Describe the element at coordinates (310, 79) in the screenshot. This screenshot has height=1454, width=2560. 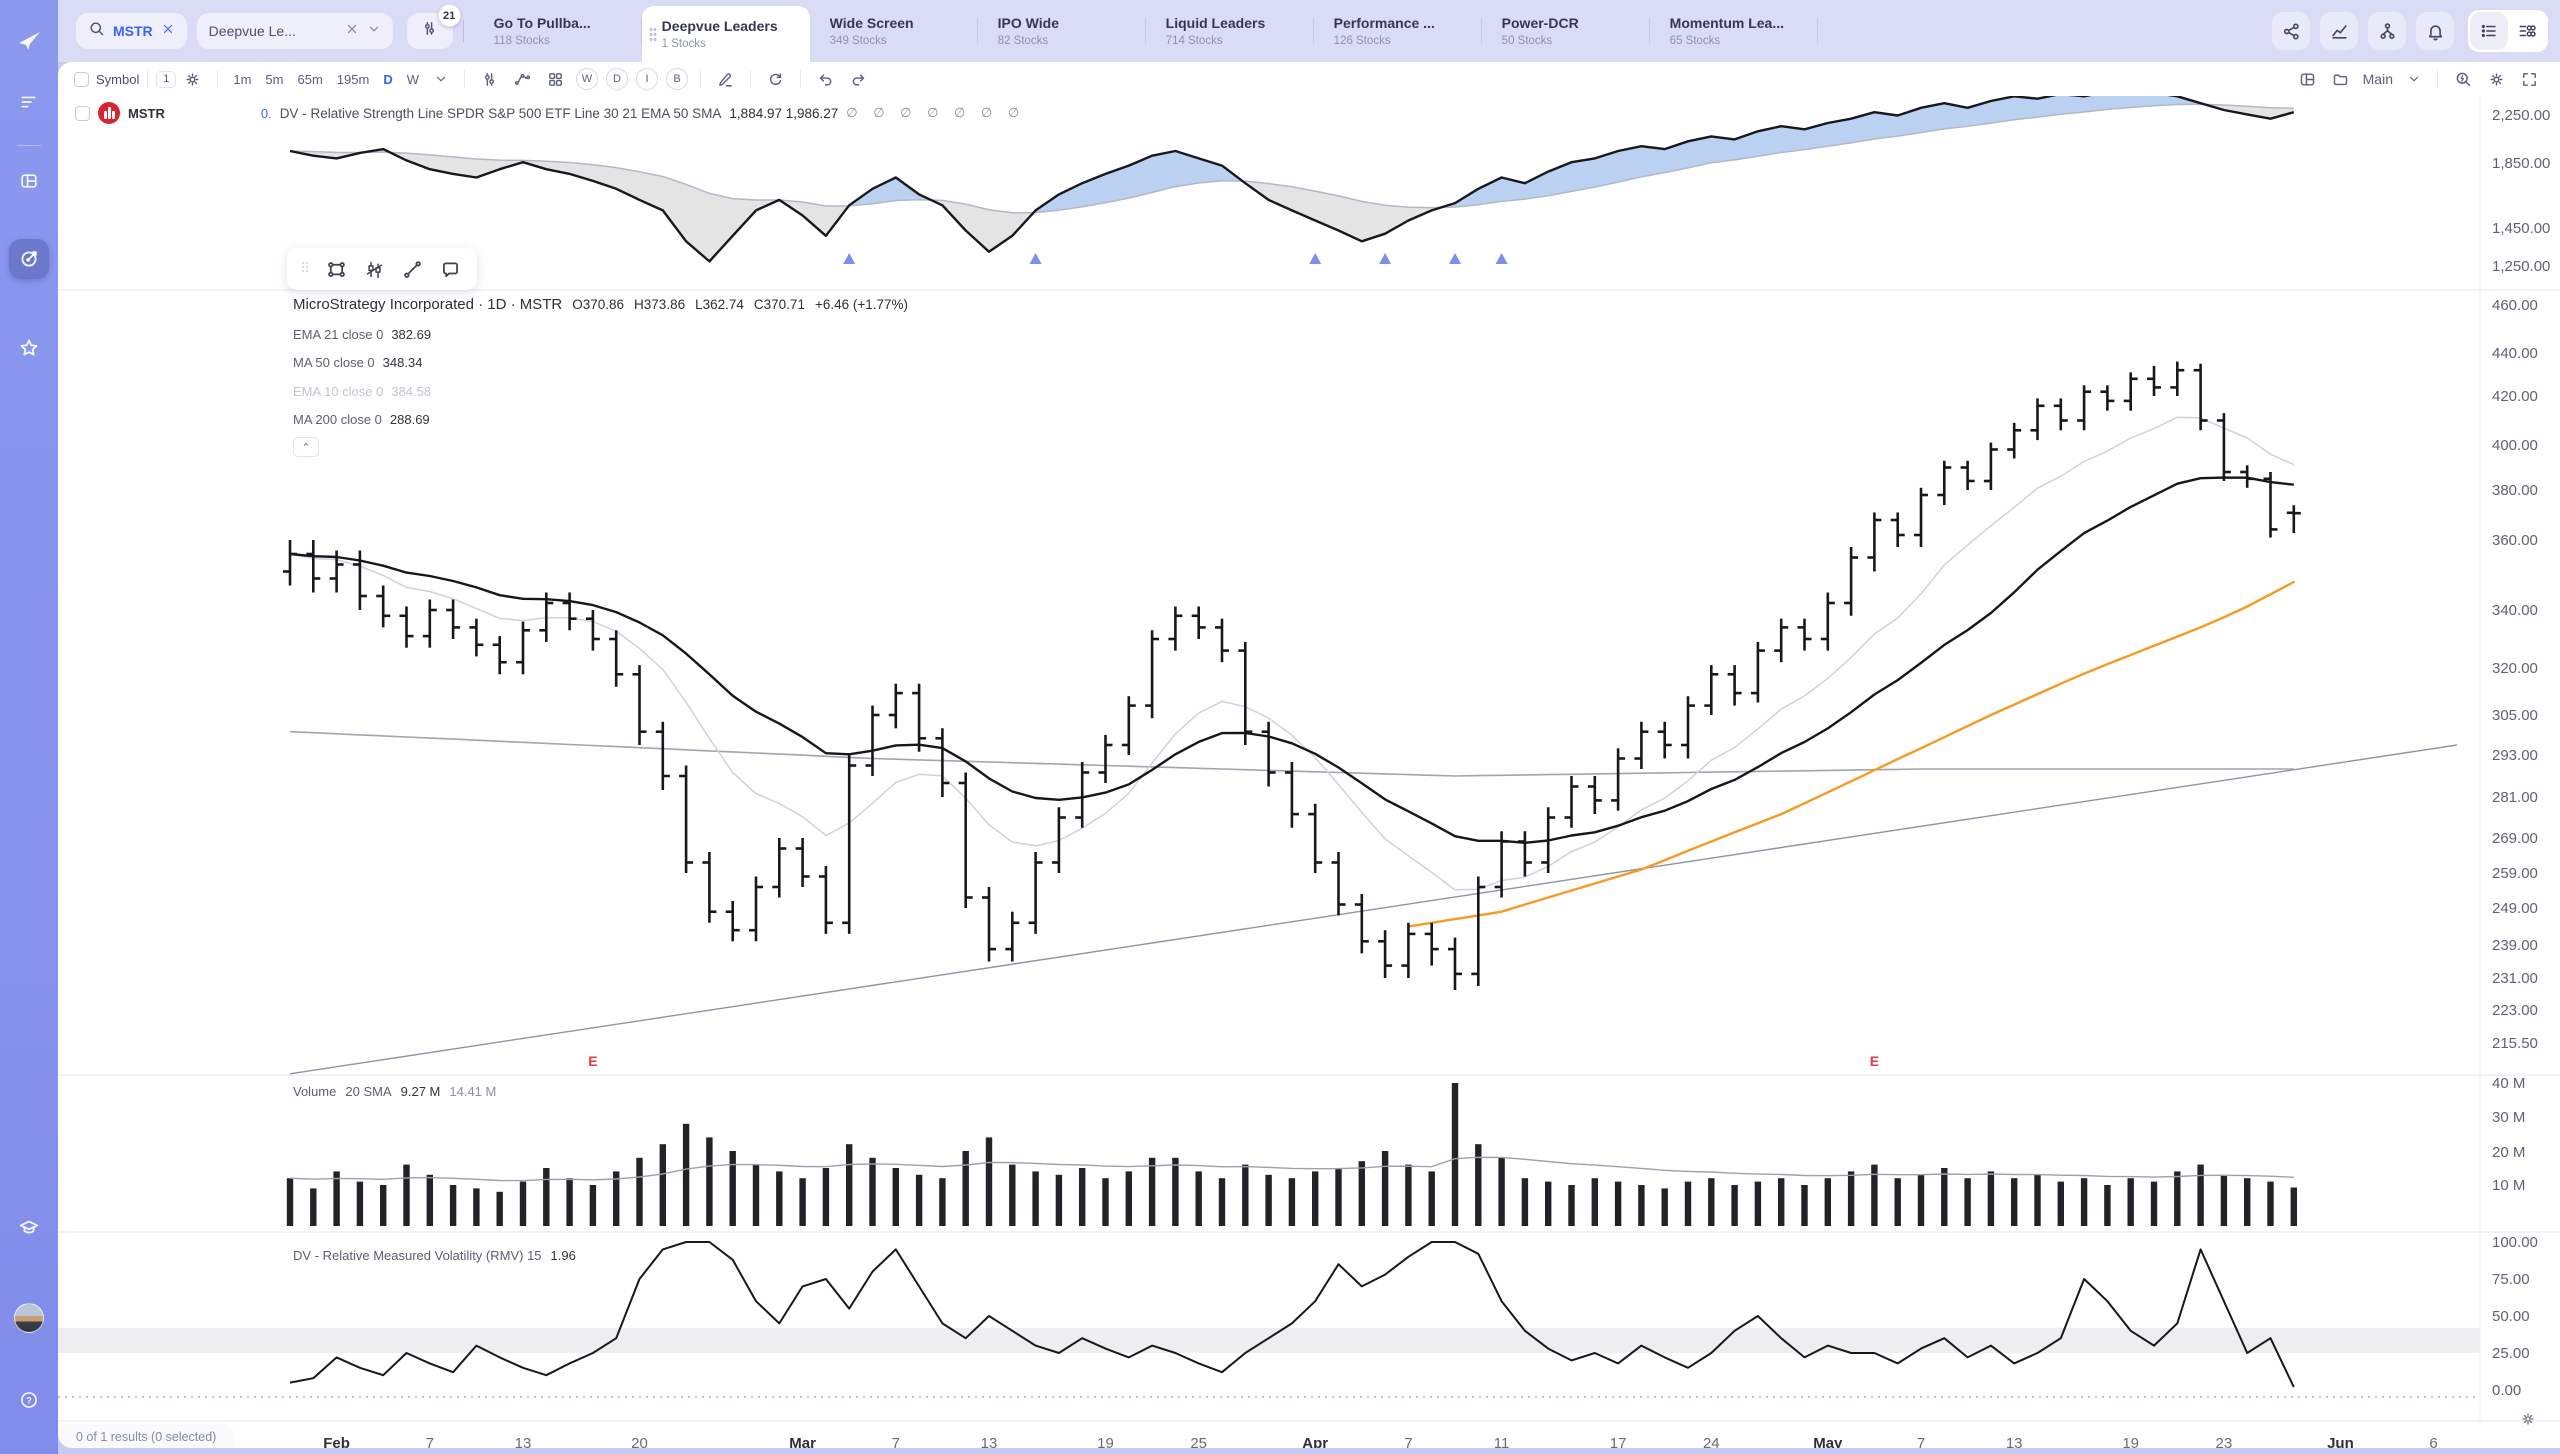
I see `timeframe-65m: 65m` at that location.